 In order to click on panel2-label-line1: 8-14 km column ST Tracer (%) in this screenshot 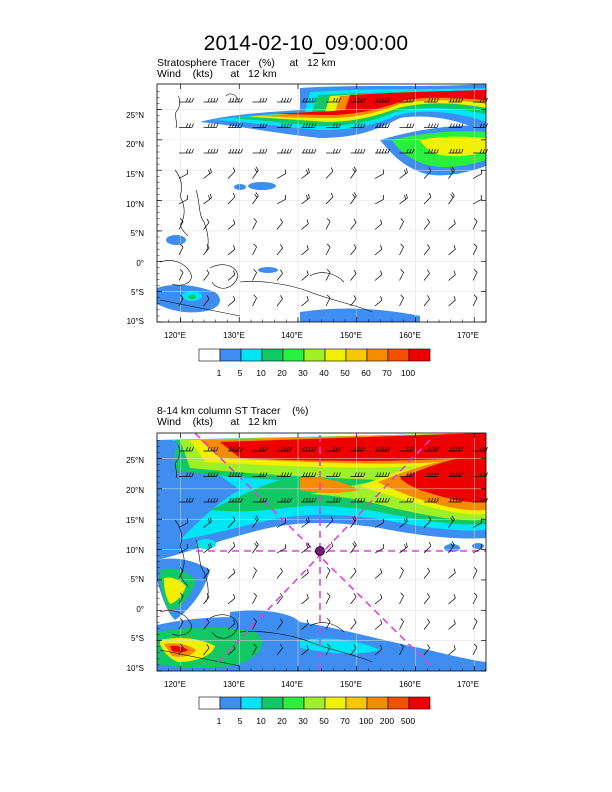, I will do `click(233, 411)`.